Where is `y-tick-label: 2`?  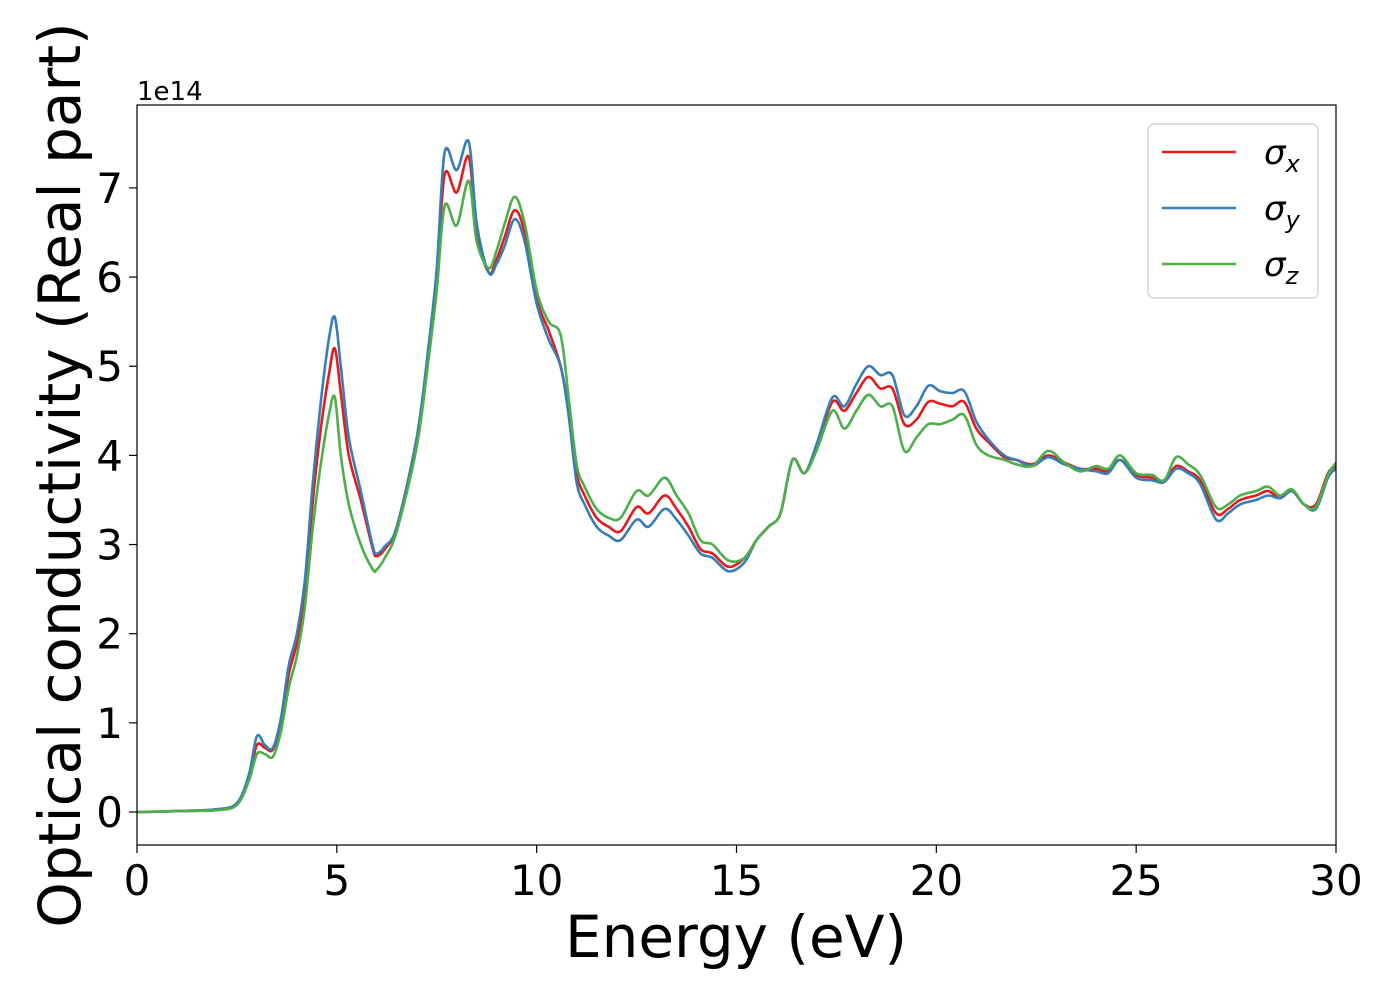 y-tick-label: 2 is located at coordinates (109, 634).